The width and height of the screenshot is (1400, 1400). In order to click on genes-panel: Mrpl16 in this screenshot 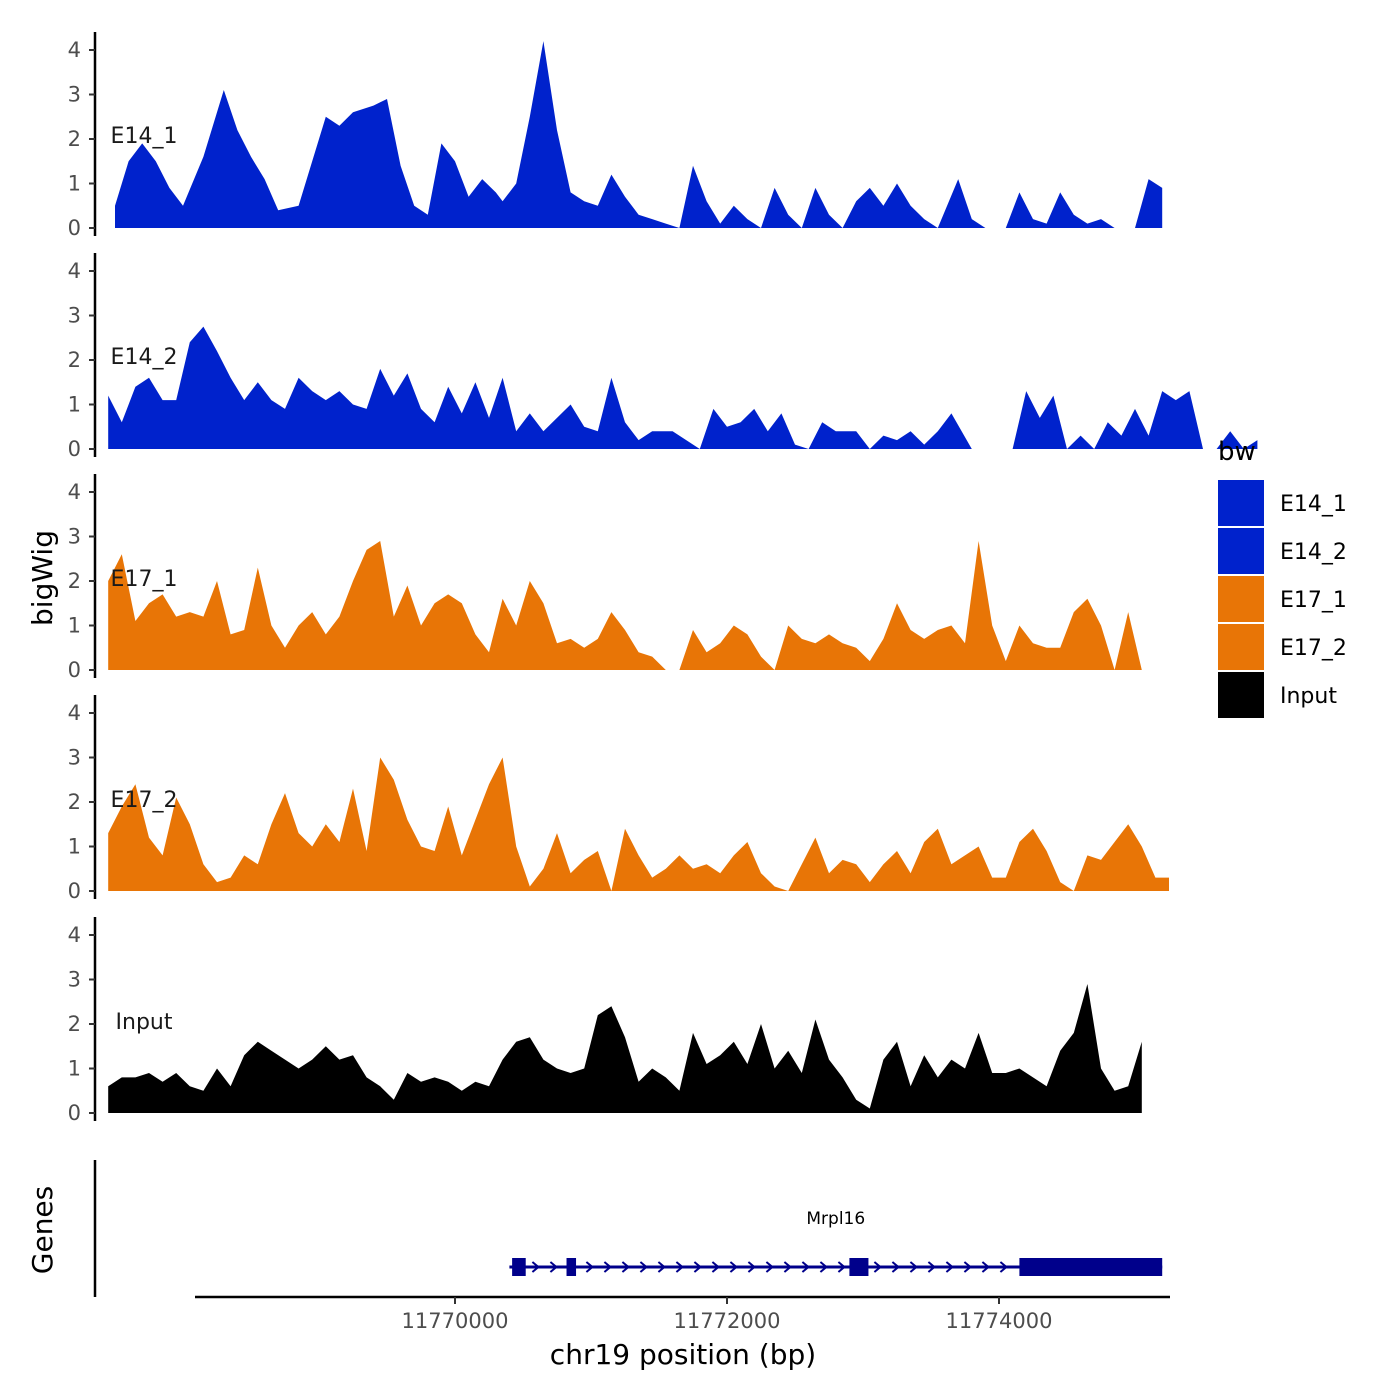, I will do `click(628, 1228)`.